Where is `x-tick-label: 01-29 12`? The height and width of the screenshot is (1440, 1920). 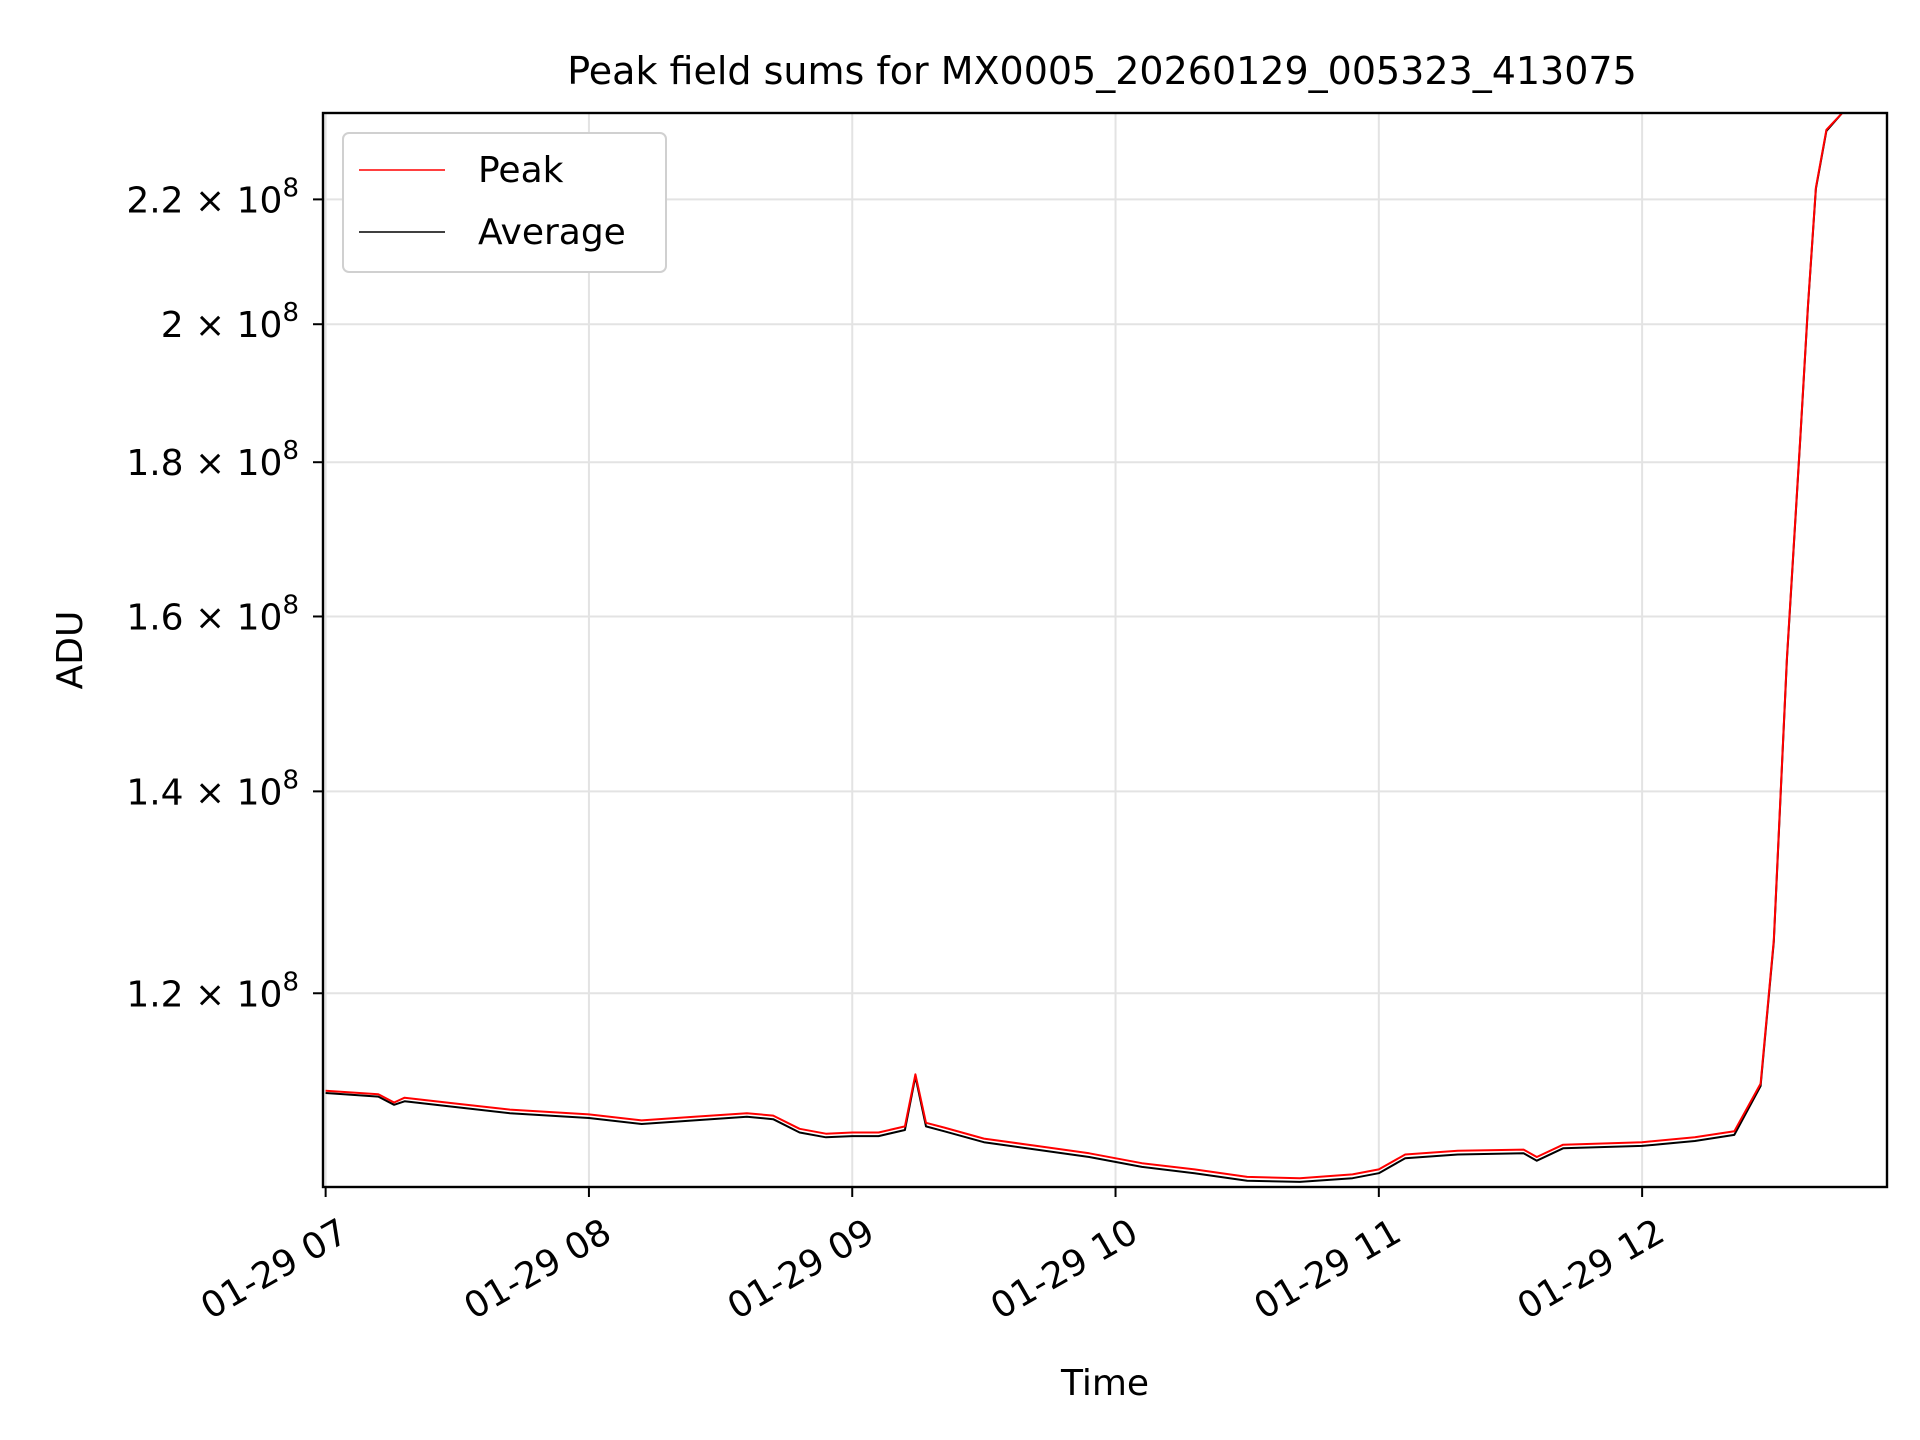 x-tick-label: 01-29 12 is located at coordinates (1591, 1269).